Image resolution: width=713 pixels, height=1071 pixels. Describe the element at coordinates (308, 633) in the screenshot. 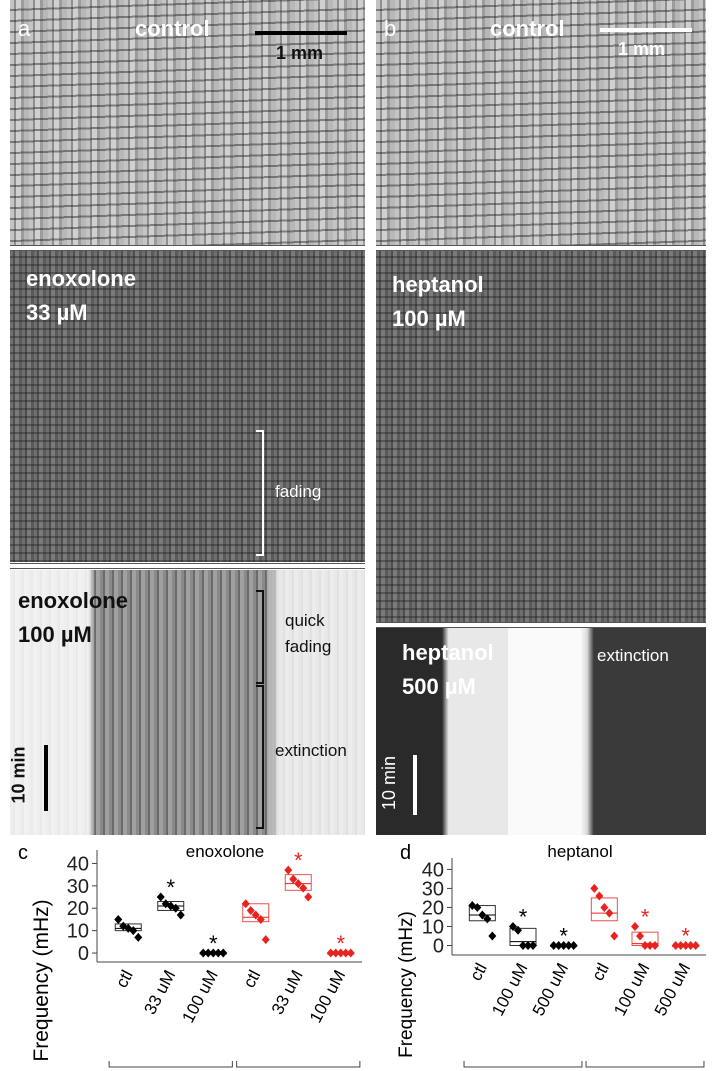

I see `annotation: quick fading` at that location.